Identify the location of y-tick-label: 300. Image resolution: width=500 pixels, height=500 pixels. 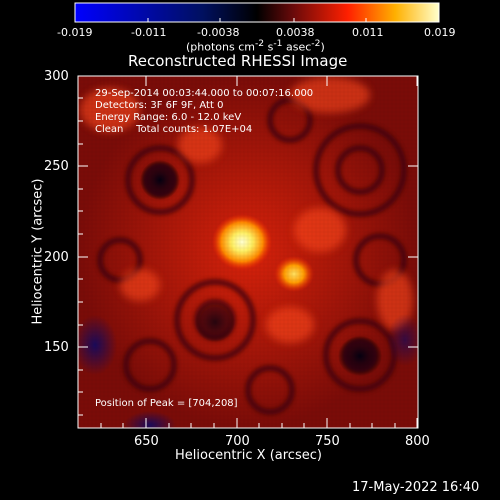
(56, 76).